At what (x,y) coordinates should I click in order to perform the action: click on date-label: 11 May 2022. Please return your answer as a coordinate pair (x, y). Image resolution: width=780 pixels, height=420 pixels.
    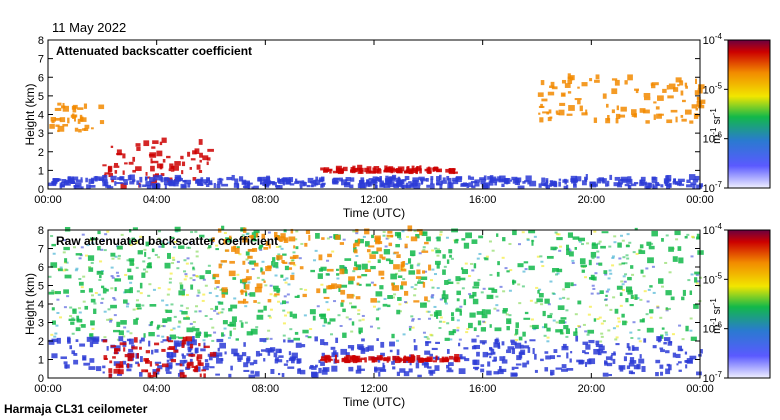
    Looking at the image, I should click on (89, 27).